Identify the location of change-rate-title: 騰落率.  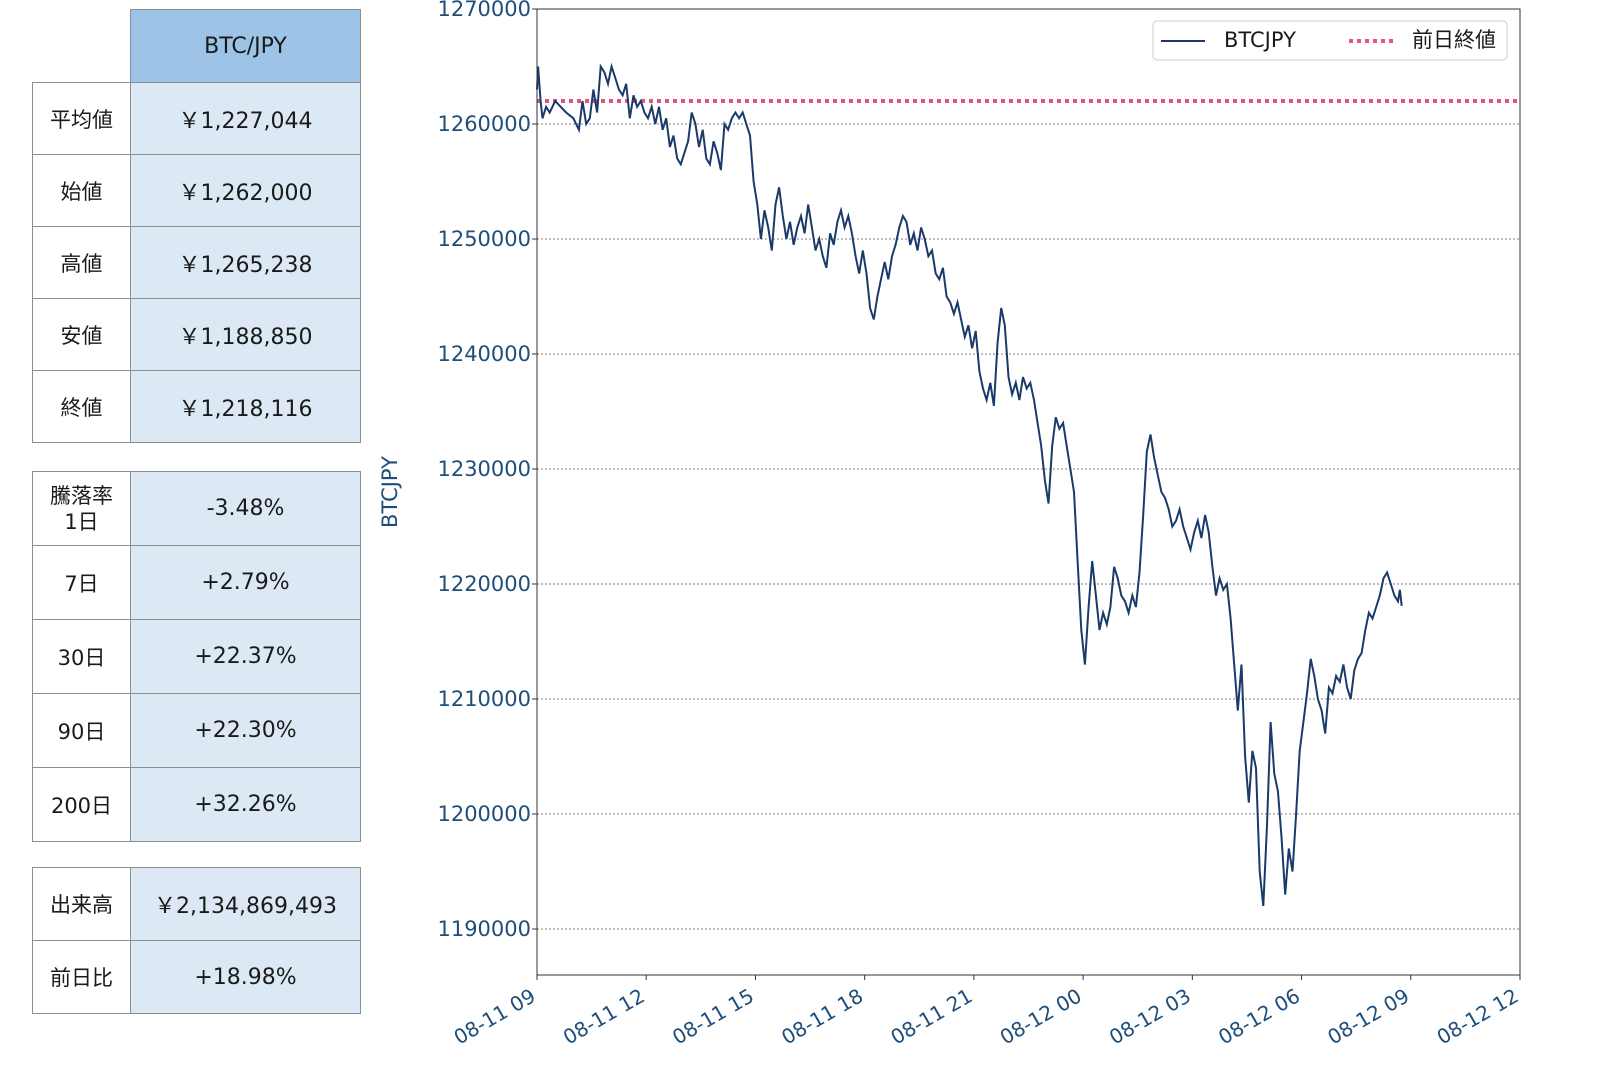
(81, 495).